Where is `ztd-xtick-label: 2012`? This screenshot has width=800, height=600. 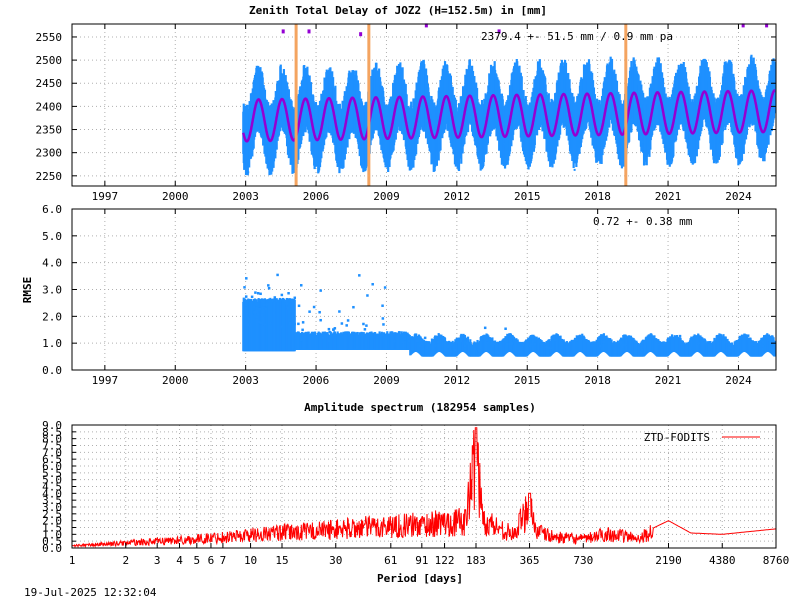 ztd-xtick-label: 2012 is located at coordinates (457, 196).